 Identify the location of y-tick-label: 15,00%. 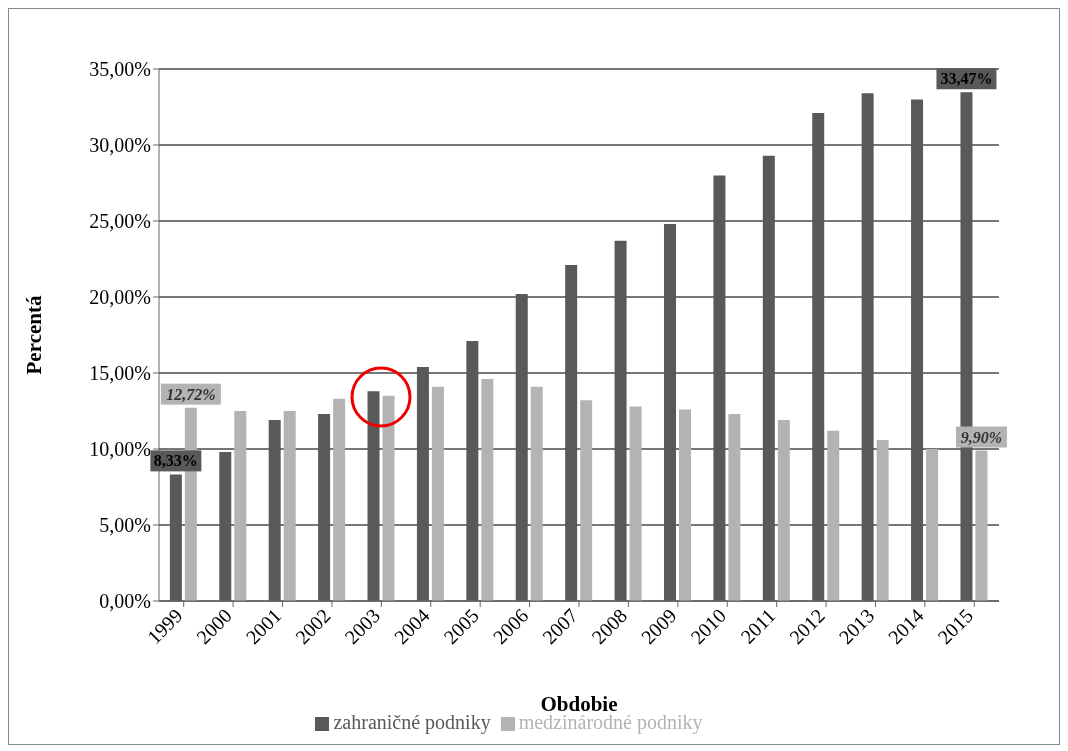
(120, 373).